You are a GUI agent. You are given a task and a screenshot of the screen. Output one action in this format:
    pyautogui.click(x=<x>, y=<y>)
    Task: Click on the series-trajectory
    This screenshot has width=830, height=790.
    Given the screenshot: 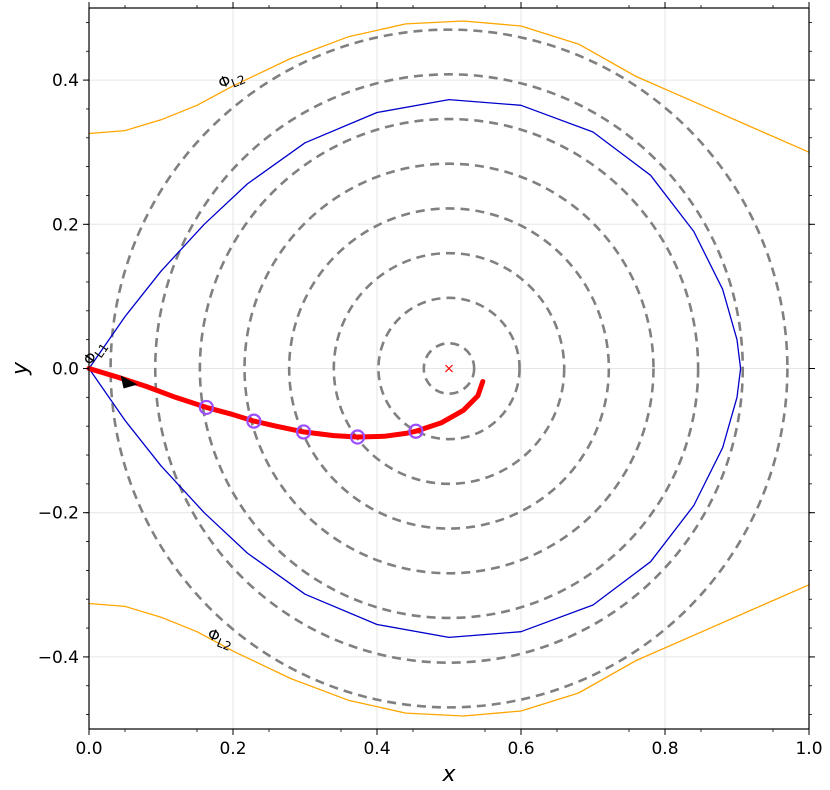 What is the action you would take?
    pyautogui.click(x=286, y=403)
    